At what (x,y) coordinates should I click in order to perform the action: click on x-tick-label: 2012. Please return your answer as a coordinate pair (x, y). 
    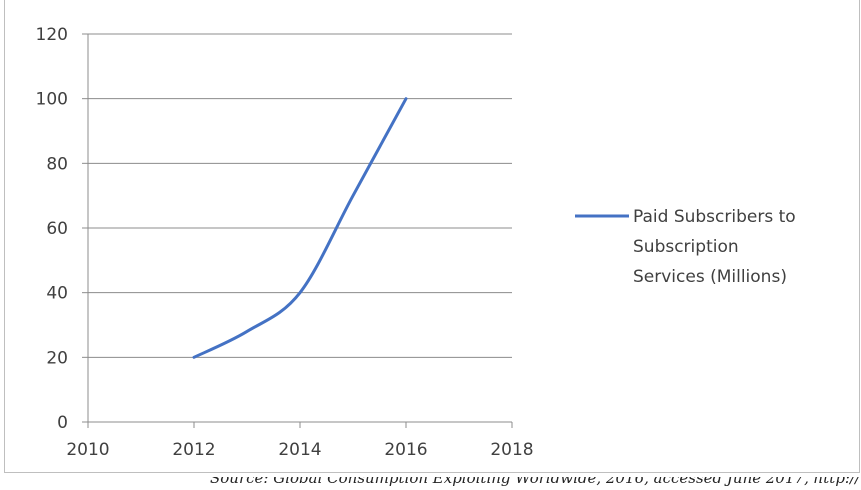
    Looking at the image, I should click on (193, 450).